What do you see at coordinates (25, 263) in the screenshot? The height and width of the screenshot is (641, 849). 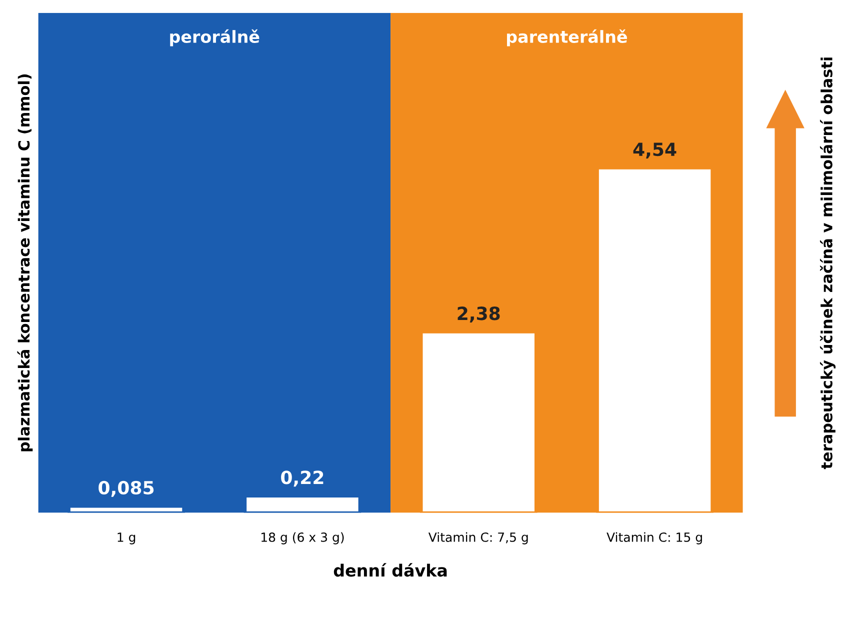 I see `y-axis-title: plazmatická koncentrace vitaminu C (mmol)` at bounding box center [25, 263].